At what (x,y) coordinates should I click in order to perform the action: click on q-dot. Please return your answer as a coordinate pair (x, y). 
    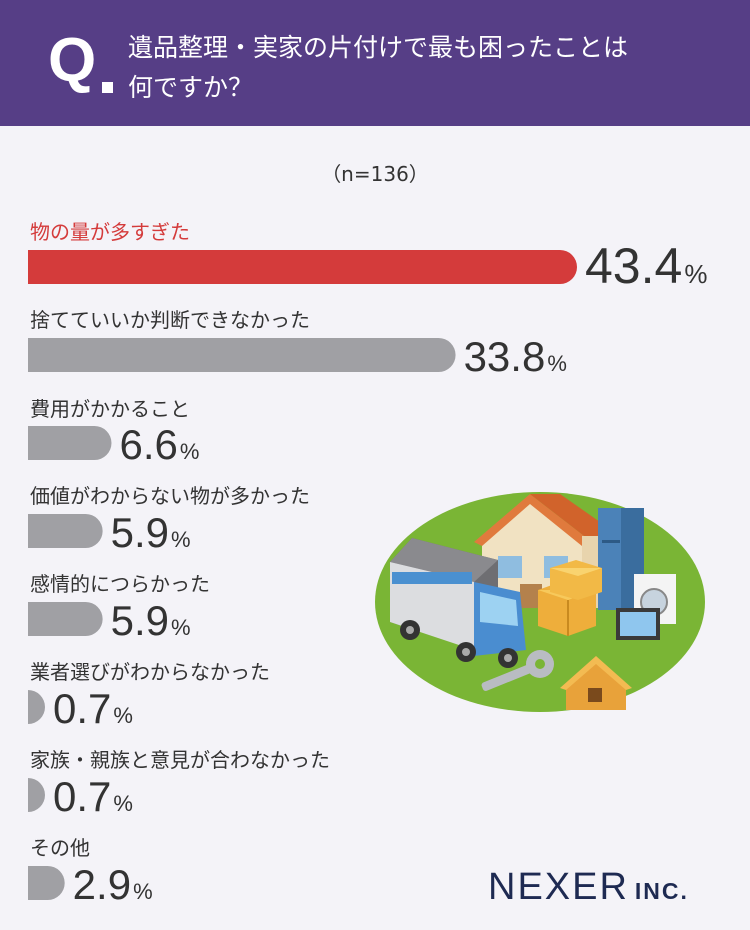
    Looking at the image, I should click on (107, 87).